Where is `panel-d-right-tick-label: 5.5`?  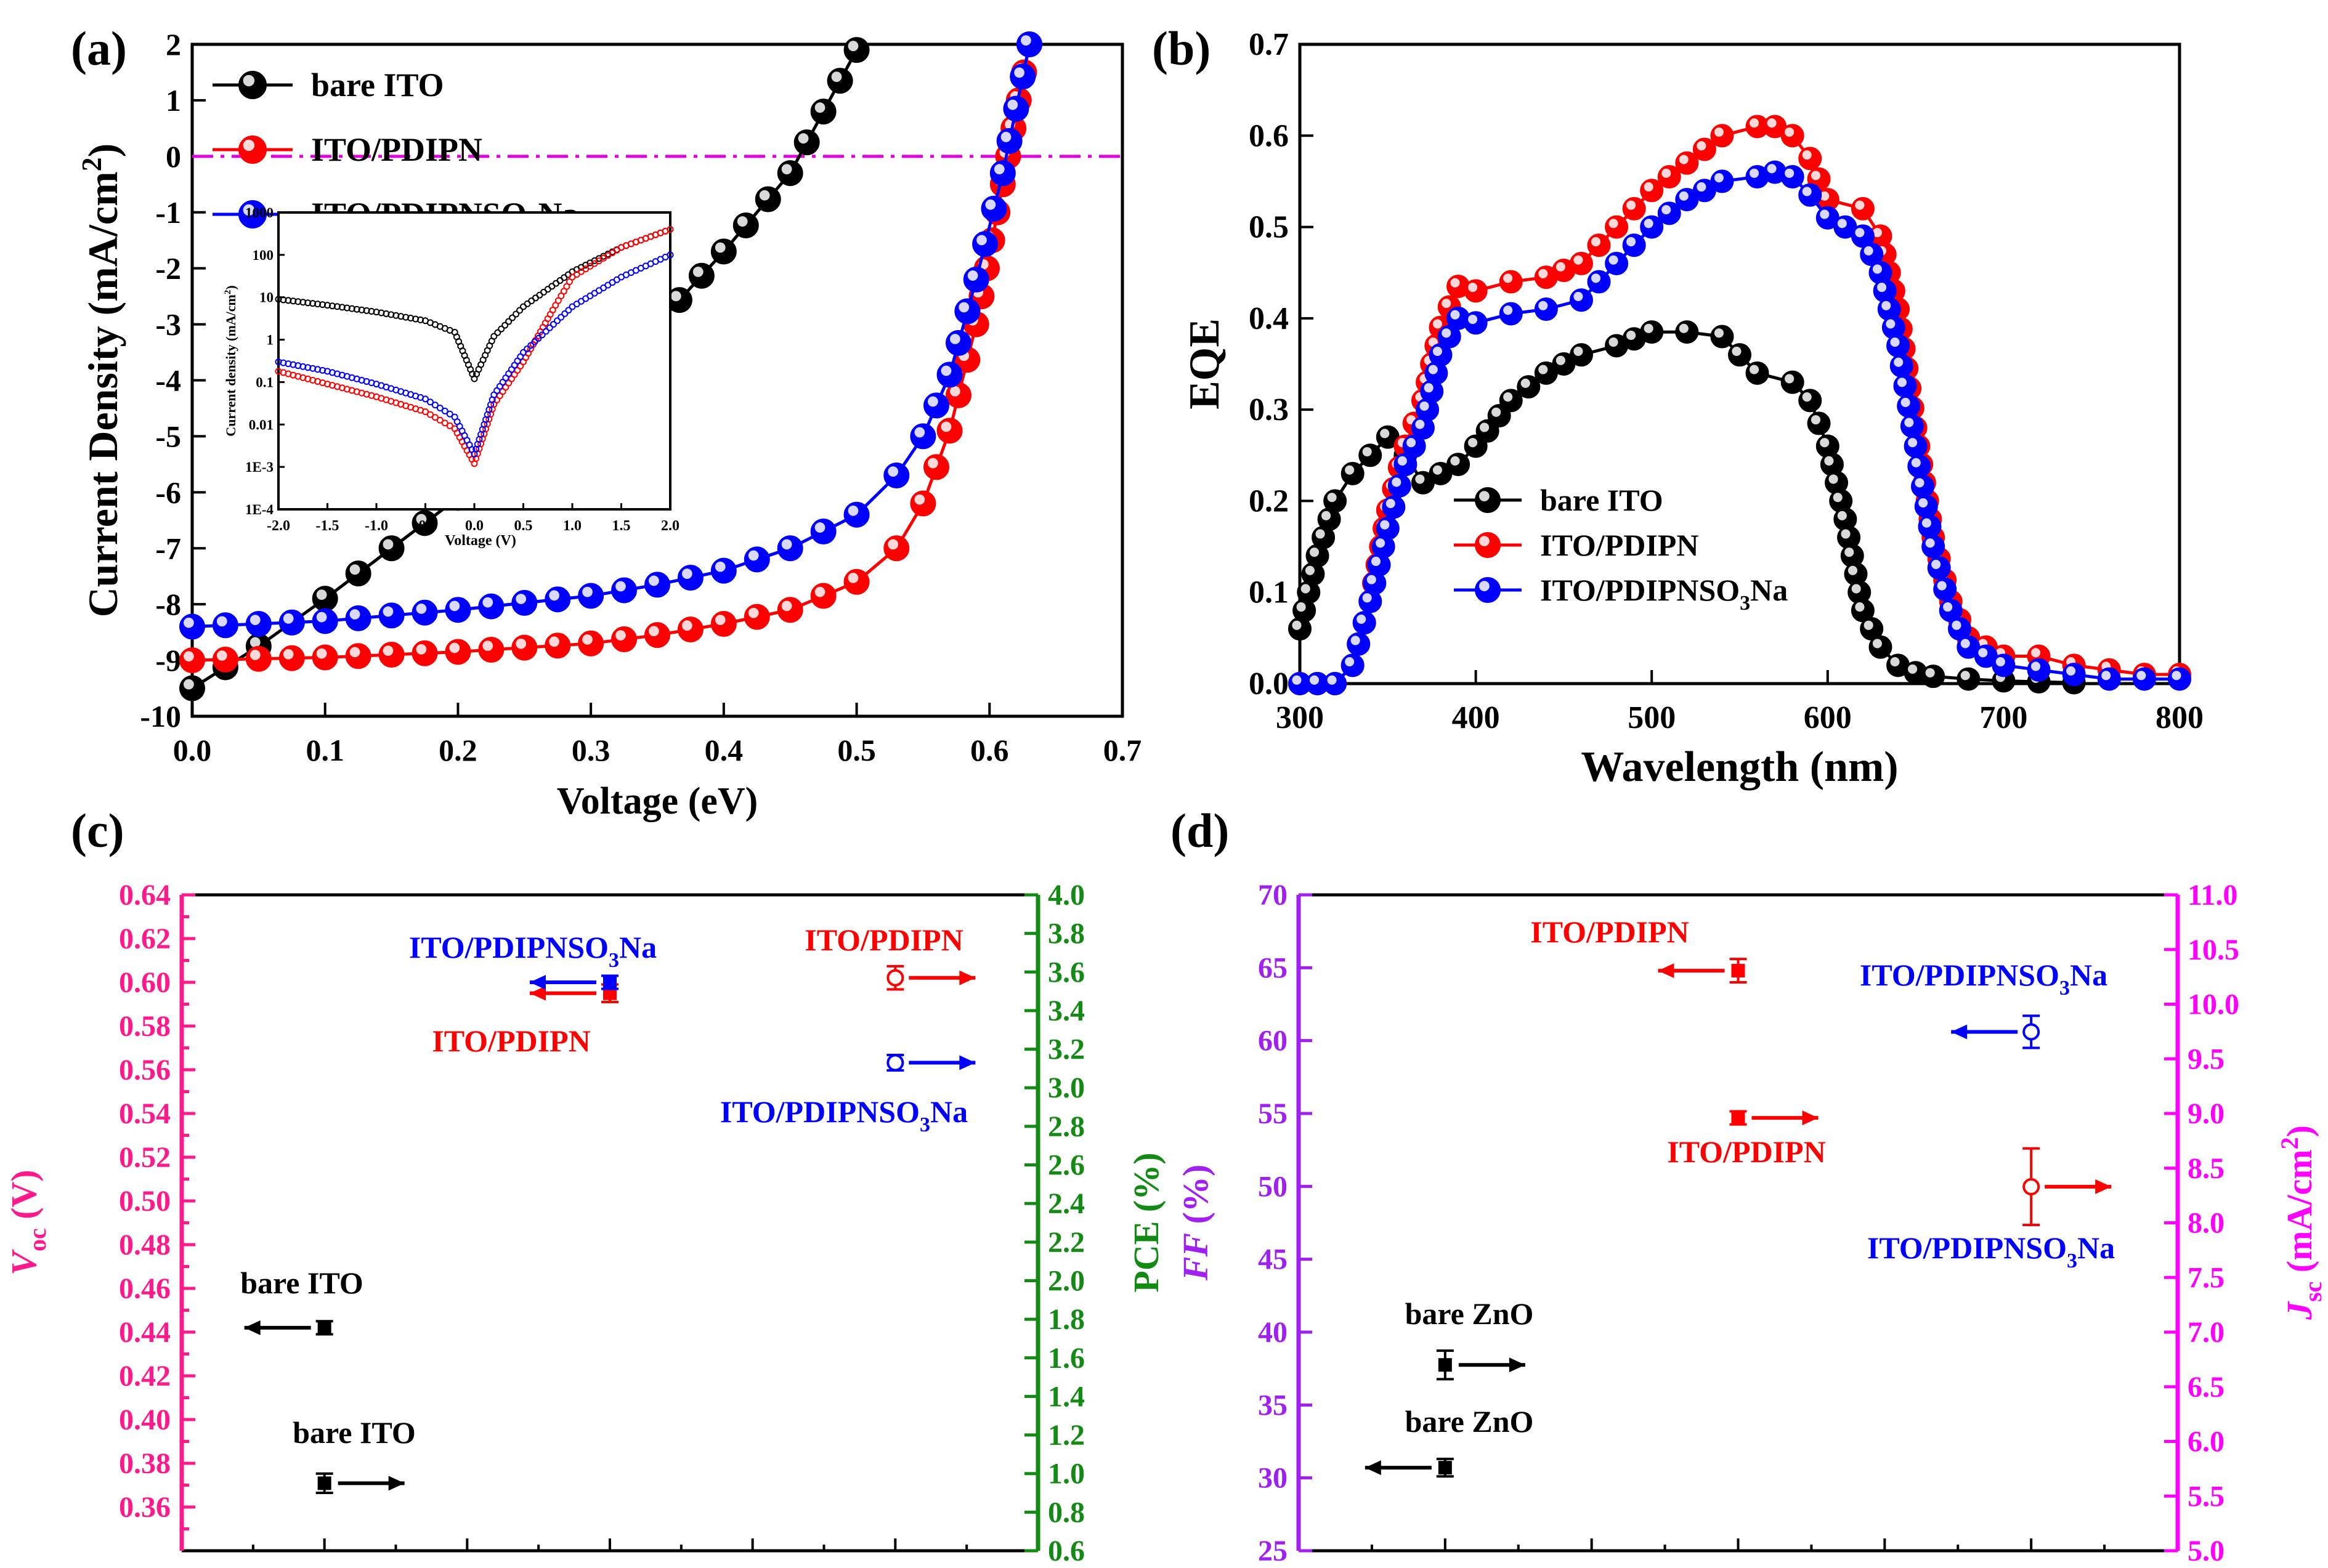
panel-d-right-tick-label: 5.5 is located at coordinates (2206, 1496).